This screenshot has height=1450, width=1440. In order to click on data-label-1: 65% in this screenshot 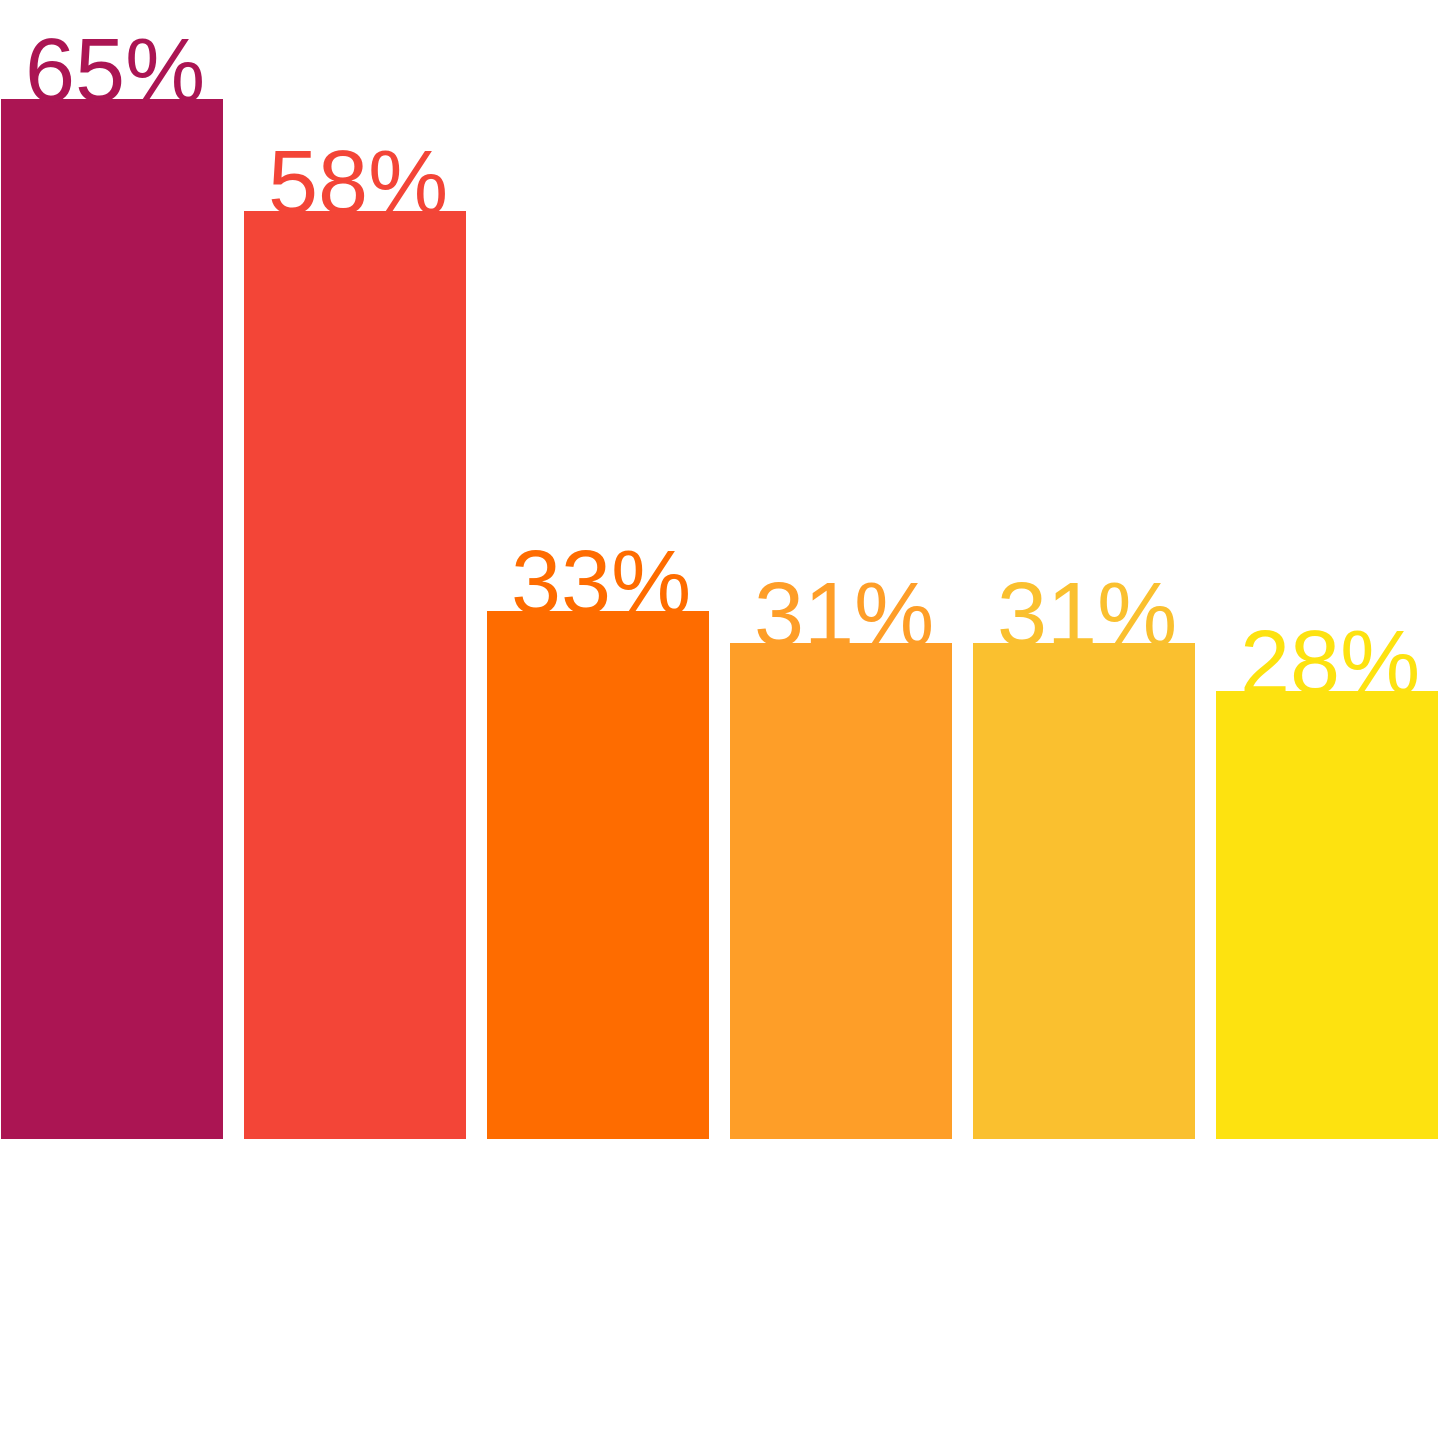, I will do `click(115, 71)`.